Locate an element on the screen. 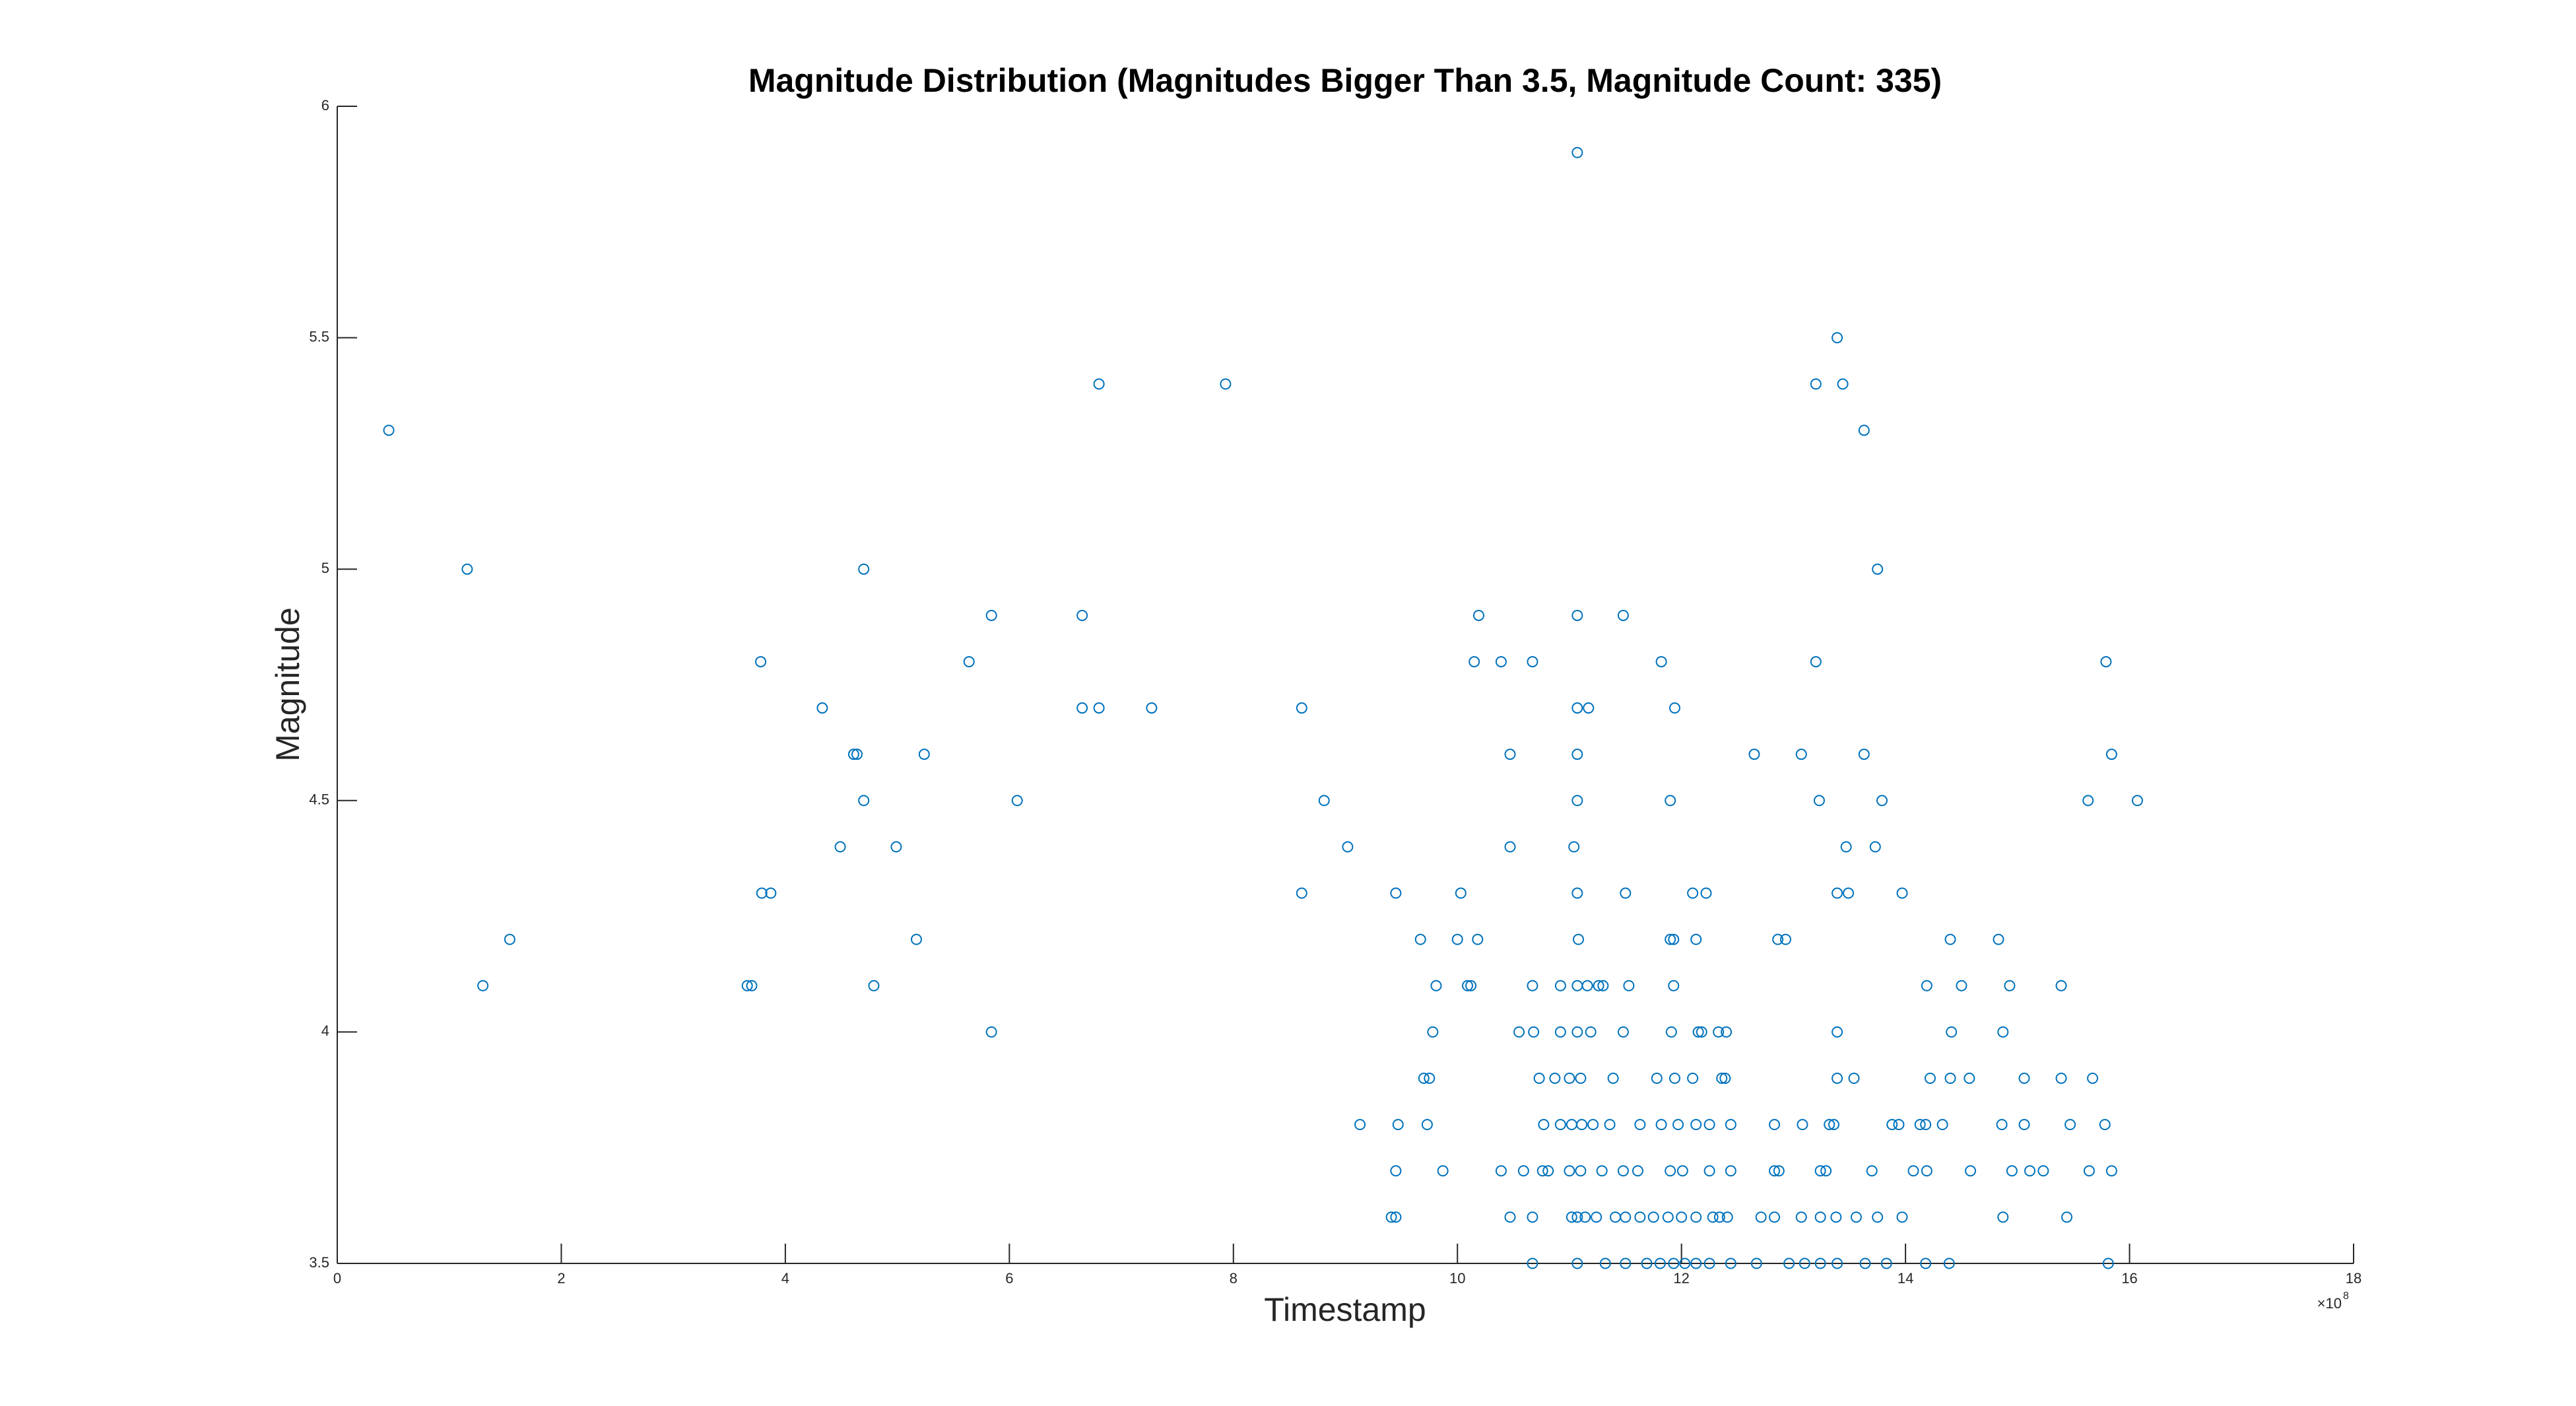  y-tick-label: 3.5 is located at coordinates (319, 1262).